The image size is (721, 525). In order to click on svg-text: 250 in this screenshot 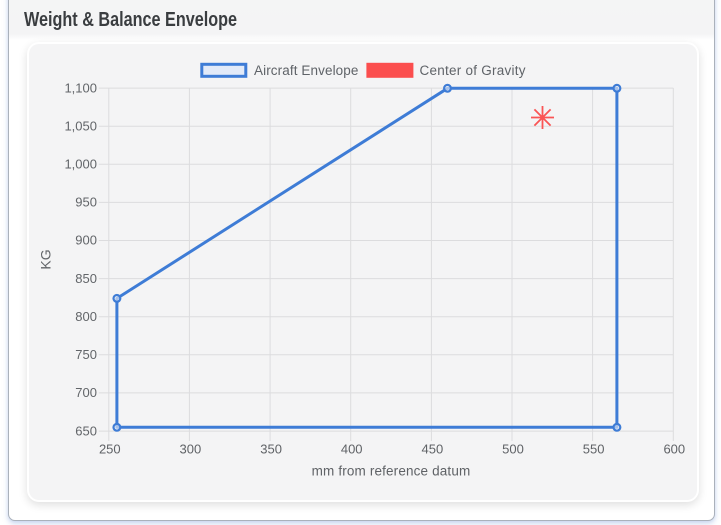, I will do `click(110, 449)`.